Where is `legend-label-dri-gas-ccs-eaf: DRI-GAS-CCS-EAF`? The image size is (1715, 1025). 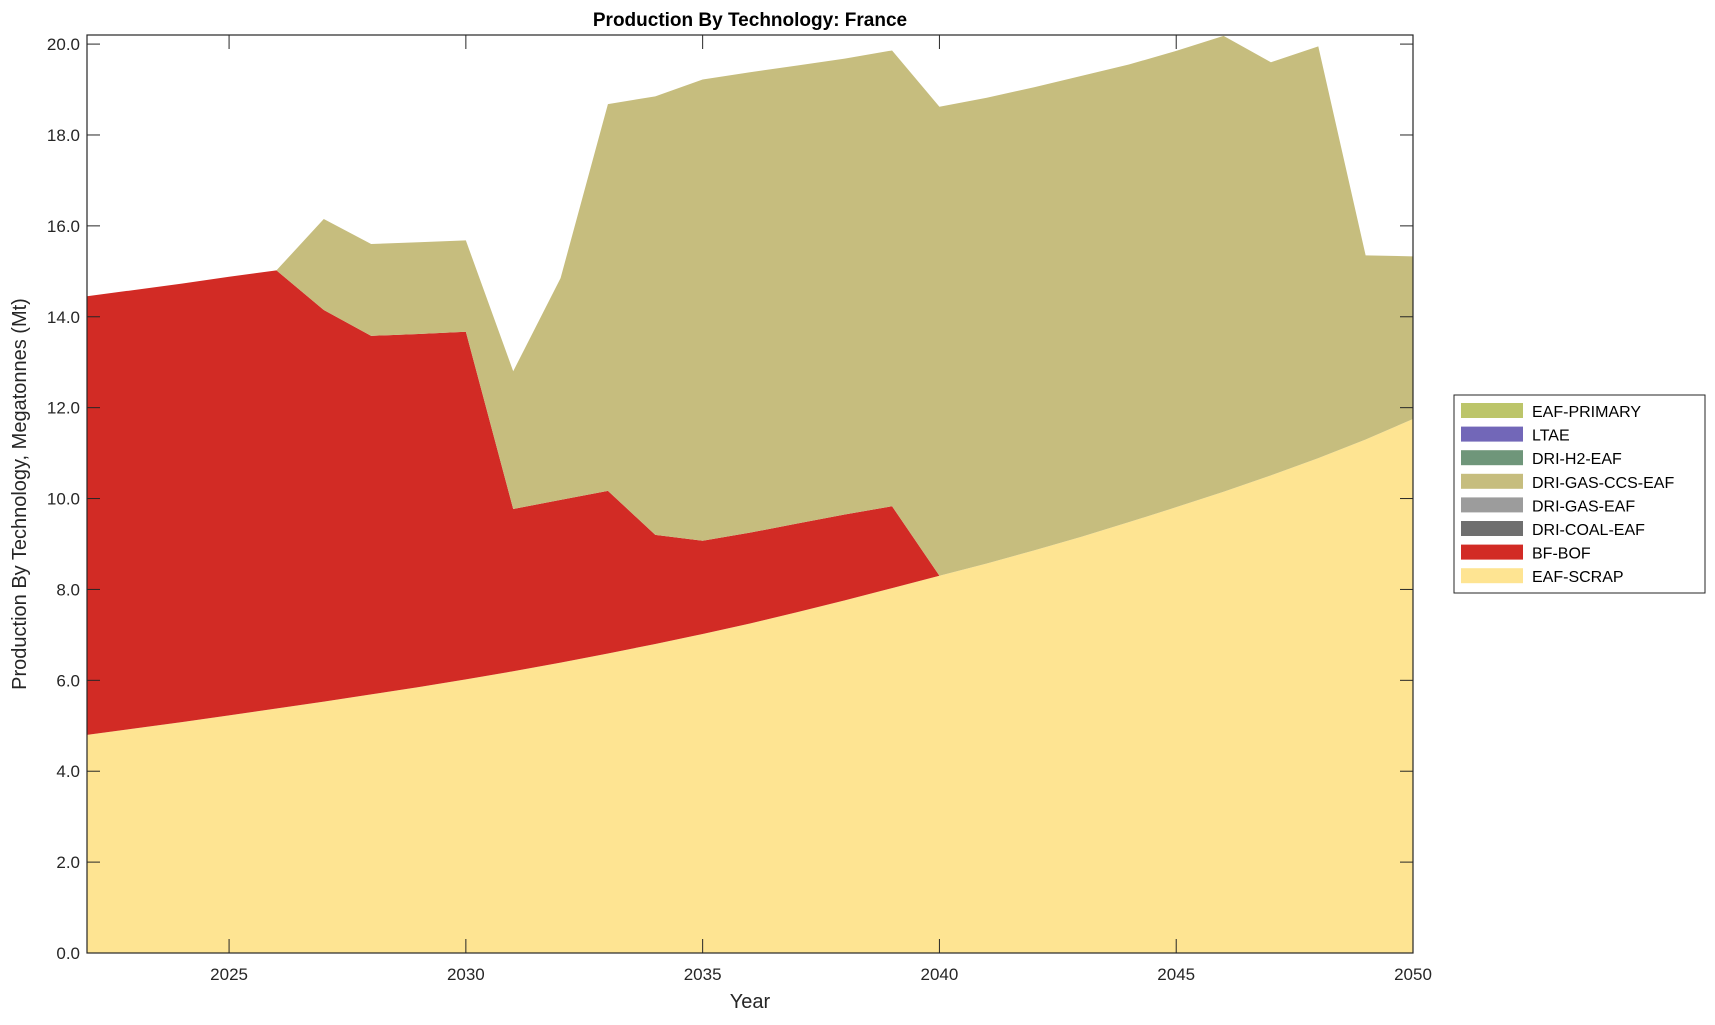 legend-label-dri-gas-ccs-eaf: DRI-GAS-CCS-EAF is located at coordinates (1603, 483).